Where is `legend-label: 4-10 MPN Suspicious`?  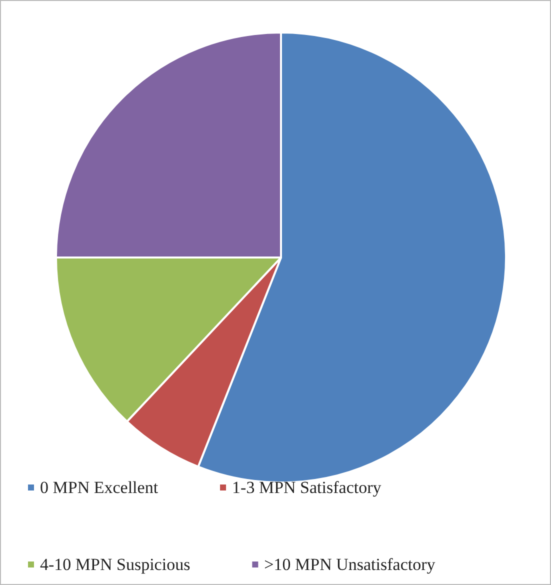 legend-label: 4-10 MPN Suspicious is located at coordinates (115, 564).